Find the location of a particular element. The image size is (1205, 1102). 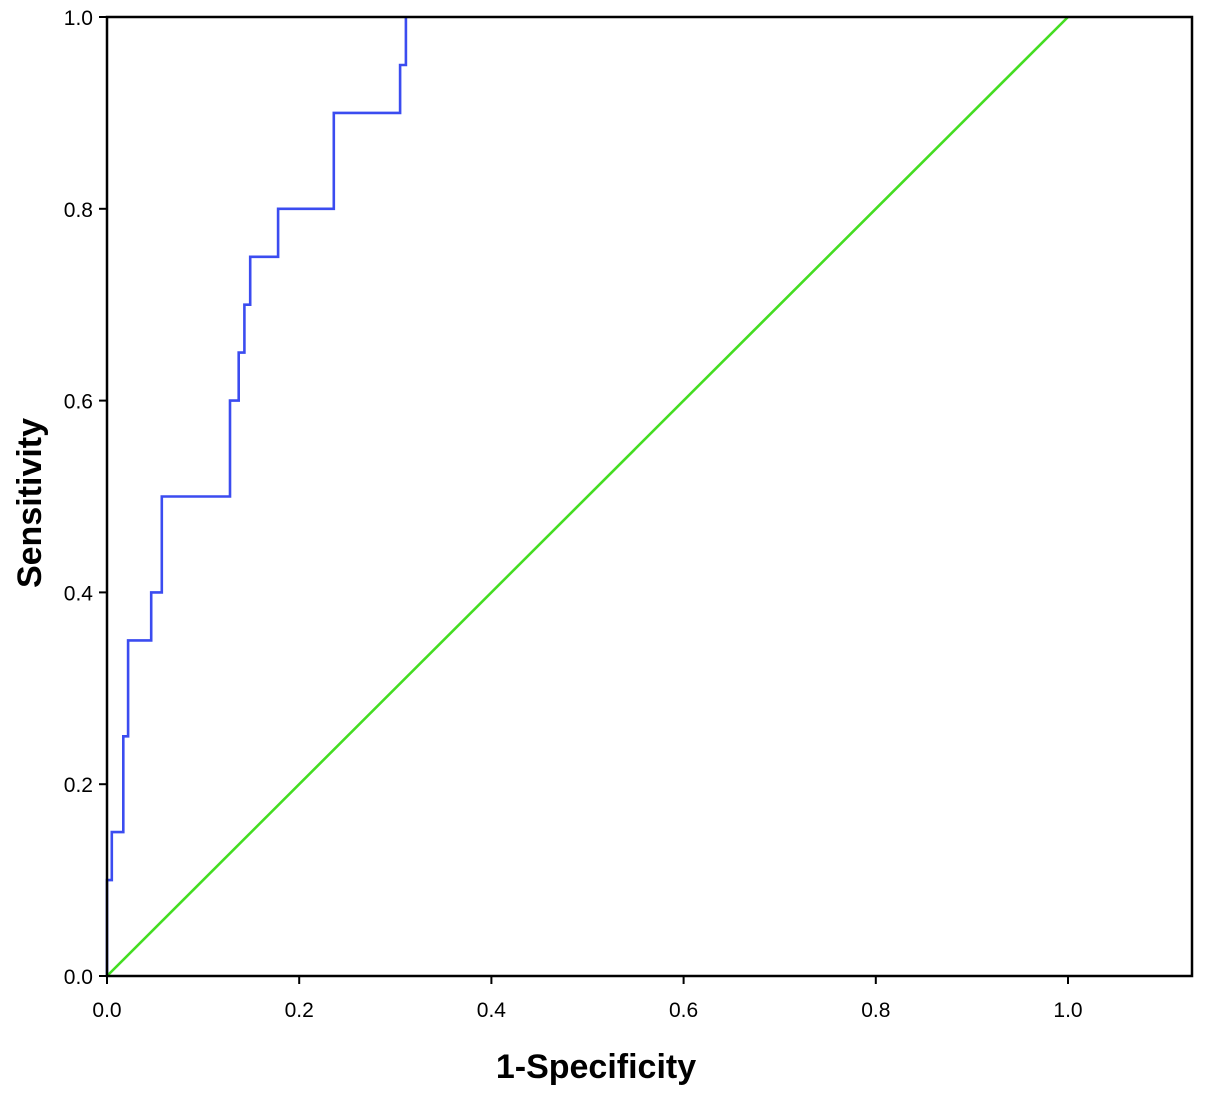

x-tick-label: 0.6 is located at coordinates (683, 1010).